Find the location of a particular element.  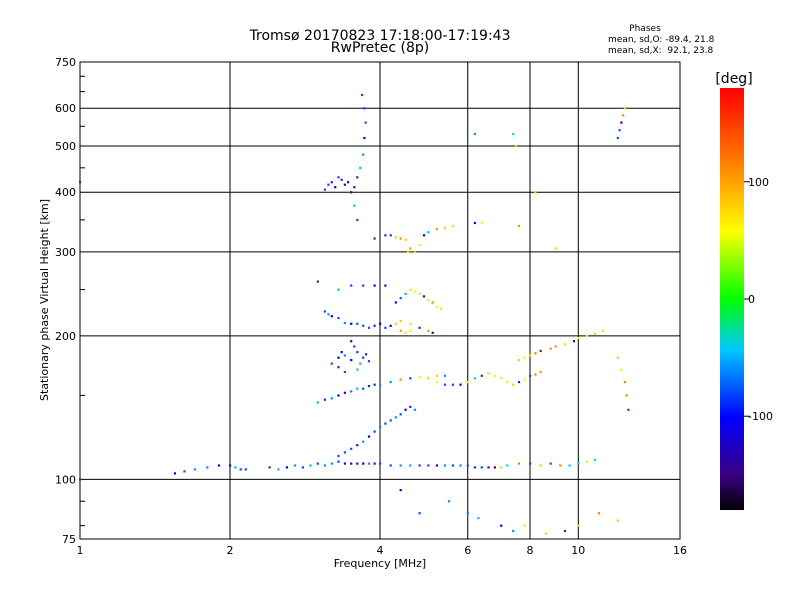

y-axis-label: Stationary phase Virtual Height [km] is located at coordinates (44, 300).